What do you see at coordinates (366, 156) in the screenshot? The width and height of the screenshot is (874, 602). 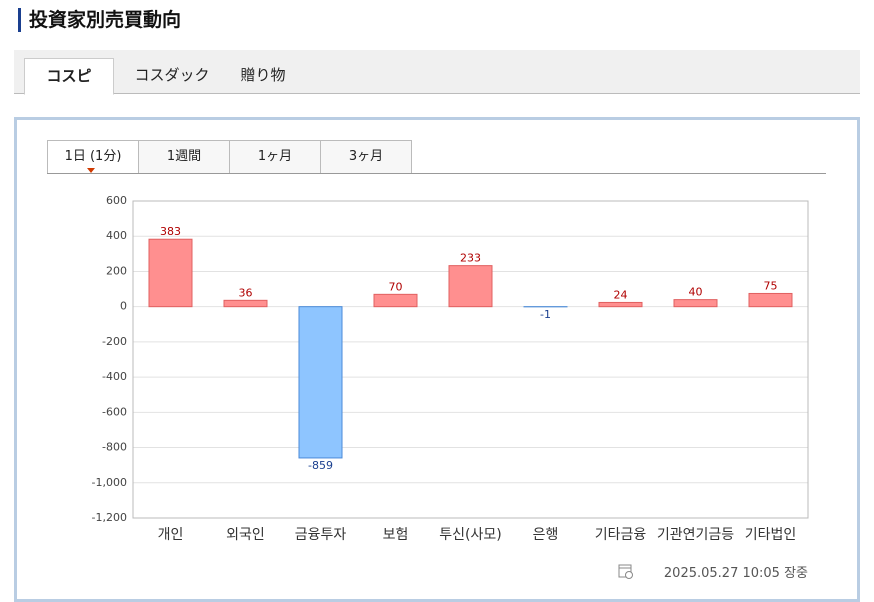 I see `period-tab: 3ヶ月` at bounding box center [366, 156].